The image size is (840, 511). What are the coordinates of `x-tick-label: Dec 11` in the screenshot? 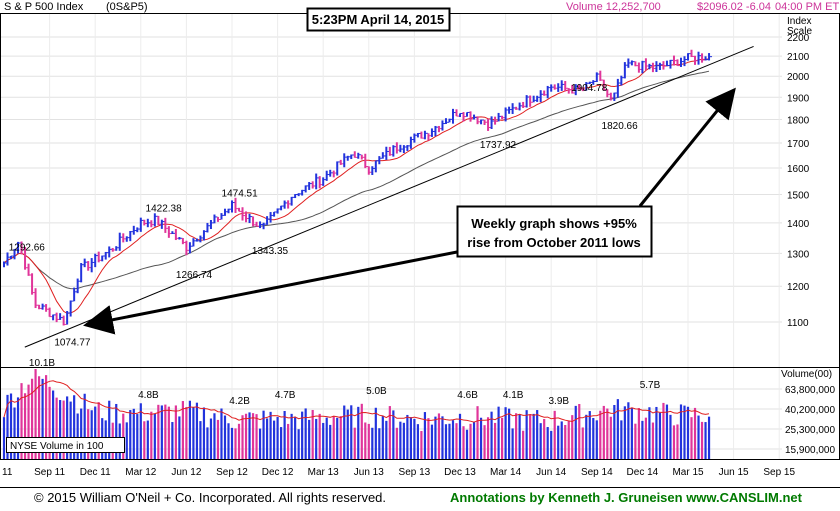 It's located at (95, 472).